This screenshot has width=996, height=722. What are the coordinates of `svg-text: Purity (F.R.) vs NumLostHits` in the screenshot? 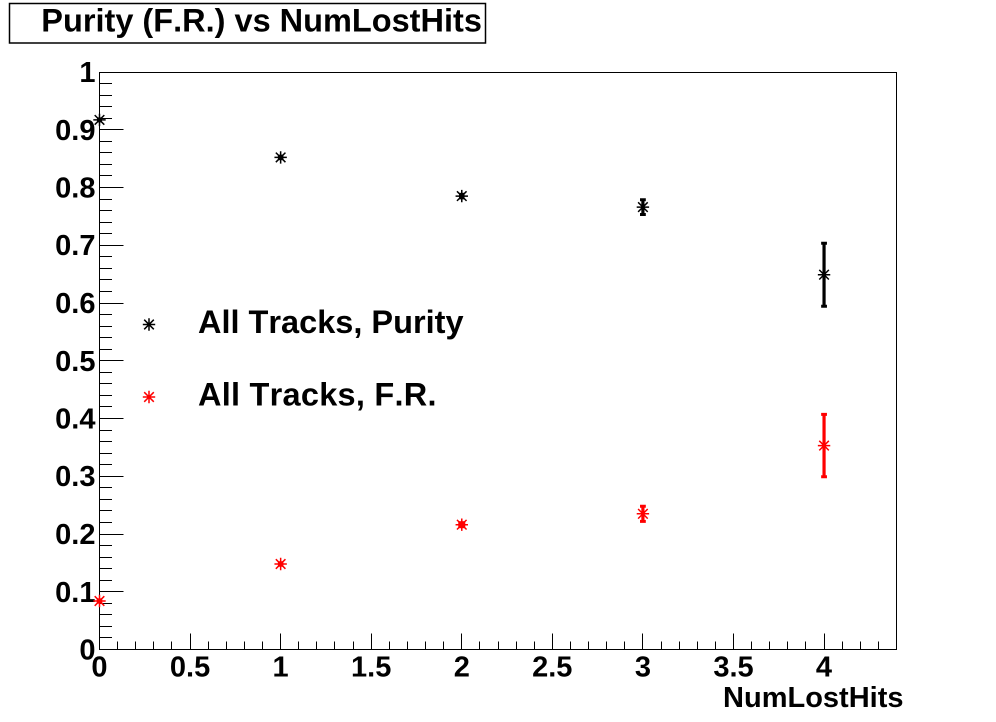 It's located at (261, 21).